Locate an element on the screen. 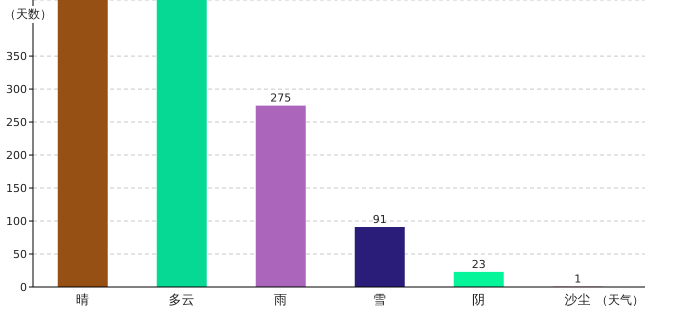 The width and height of the screenshot is (680, 320). x-tick-label: 雨 is located at coordinates (280, 300).